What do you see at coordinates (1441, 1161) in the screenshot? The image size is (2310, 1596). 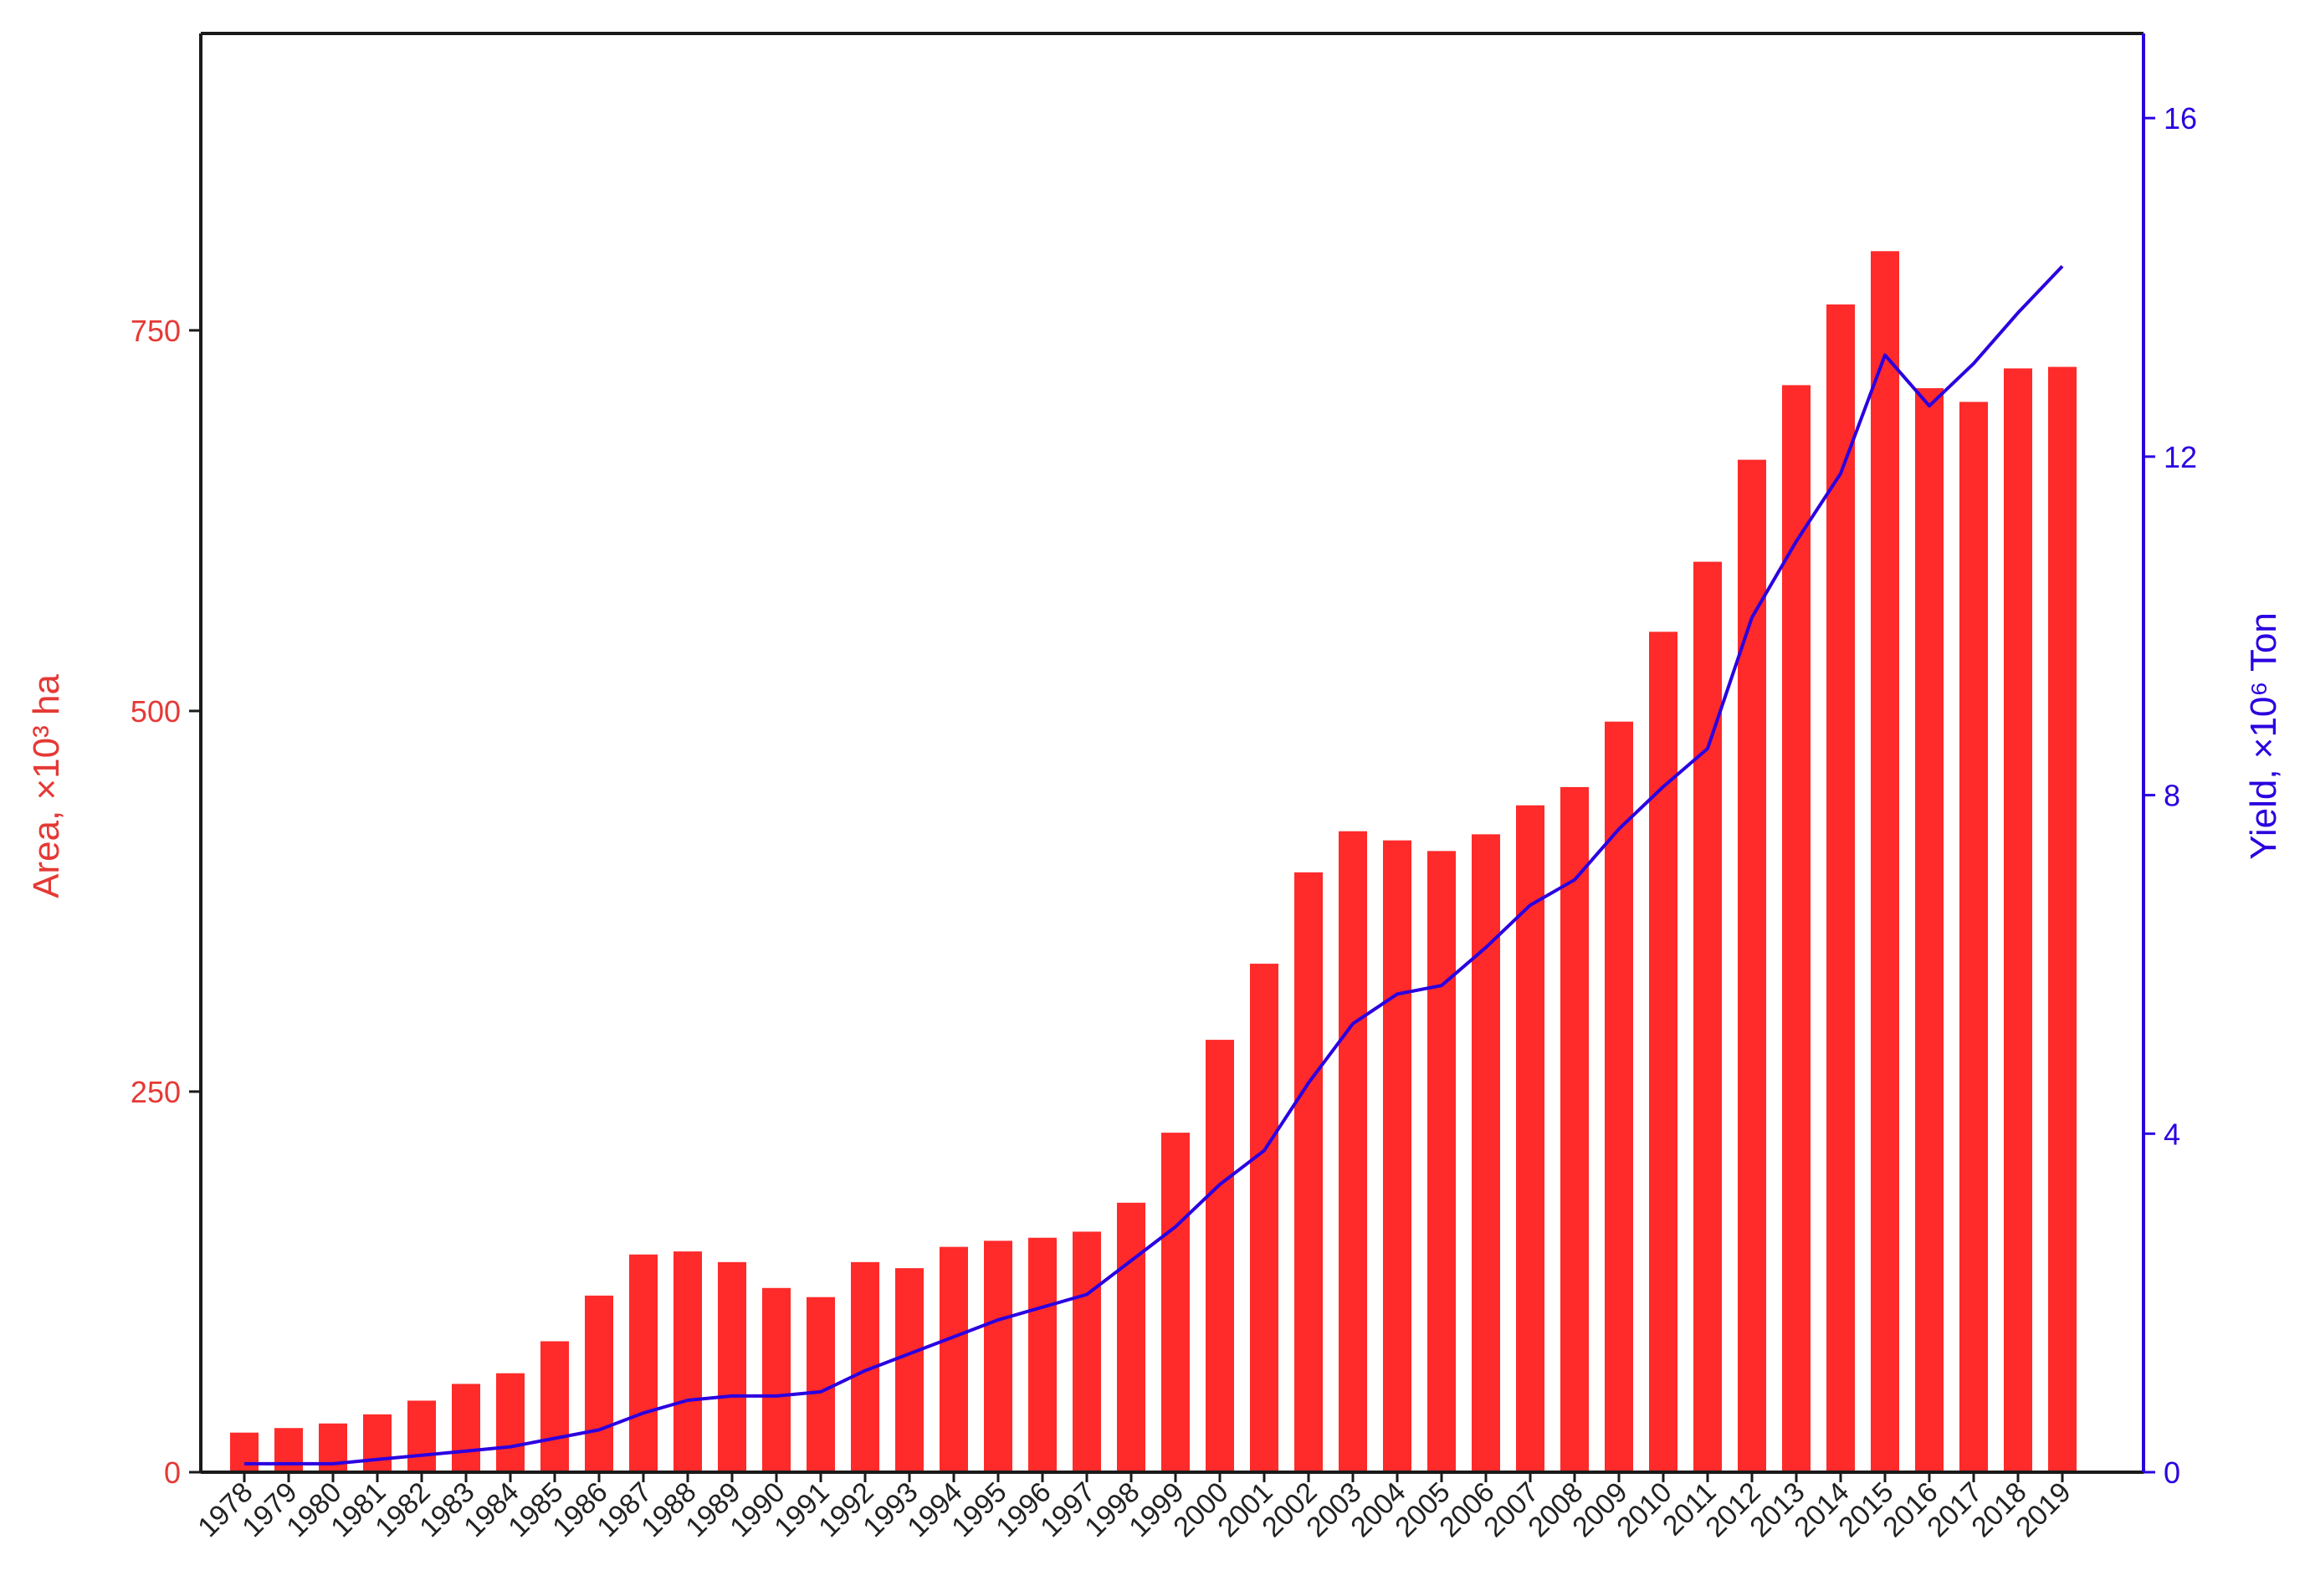 I see `bar-2005` at bounding box center [1441, 1161].